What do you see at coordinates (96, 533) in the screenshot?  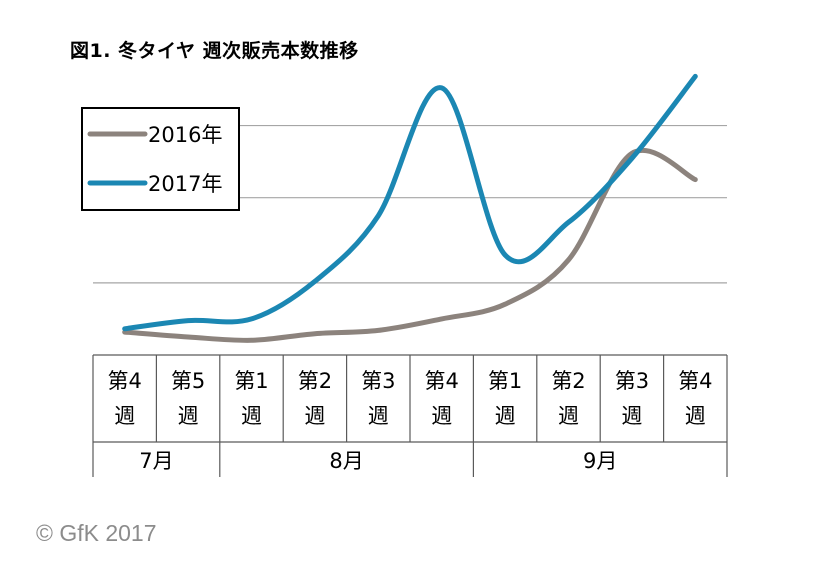 I see `copyright-credit: © GfK 2017` at bounding box center [96, 533].